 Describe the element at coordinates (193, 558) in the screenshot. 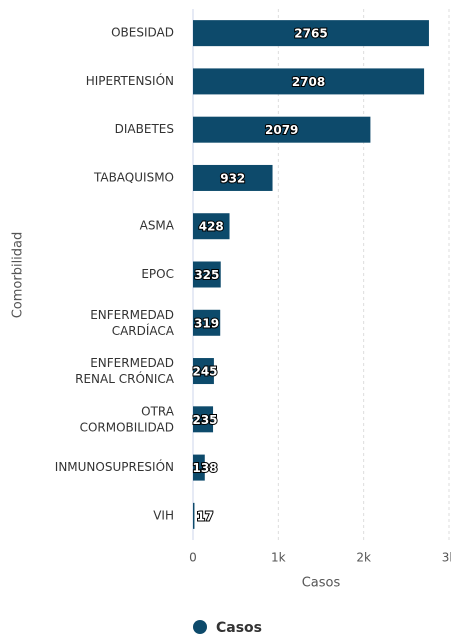

I see `x-tick-label: 0` at that location.